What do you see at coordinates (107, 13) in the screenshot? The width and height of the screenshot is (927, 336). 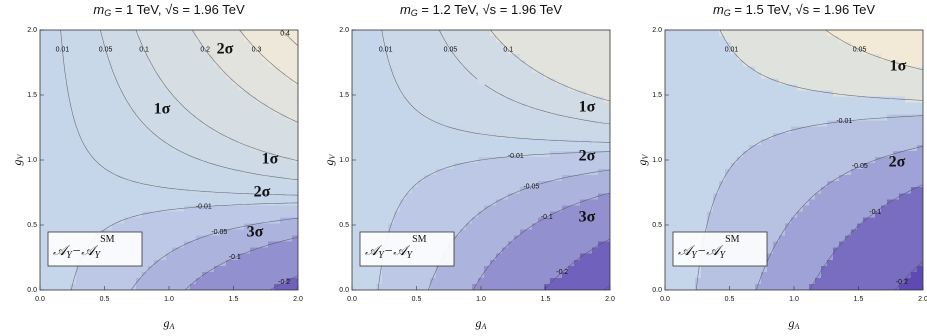 I see `title-sub: G` at bounding box center [107, 13].